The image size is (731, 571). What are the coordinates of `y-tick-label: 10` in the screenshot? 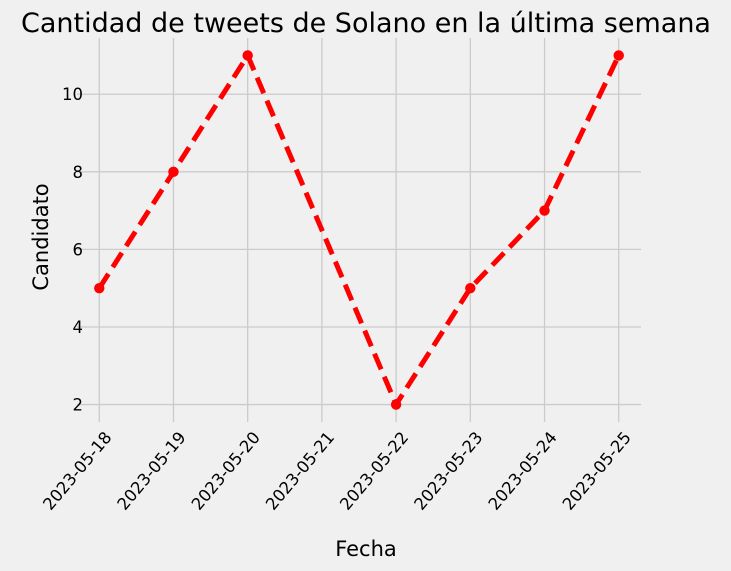 It's located at (72, 94).